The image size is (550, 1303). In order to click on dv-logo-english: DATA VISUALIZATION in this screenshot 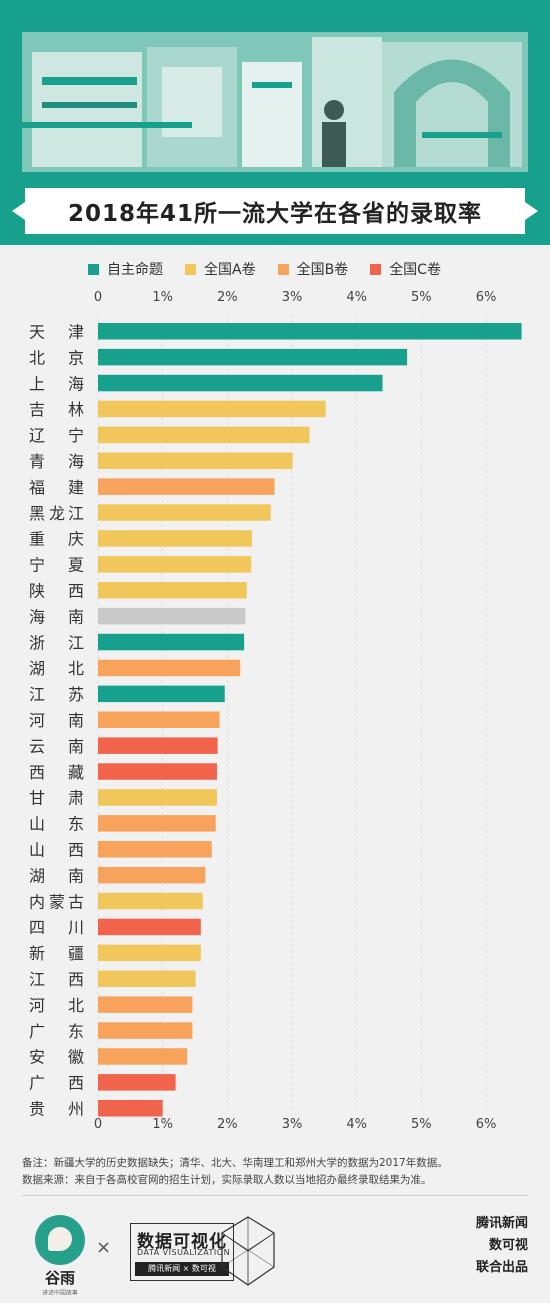, I will do `click(184, 1252)`.